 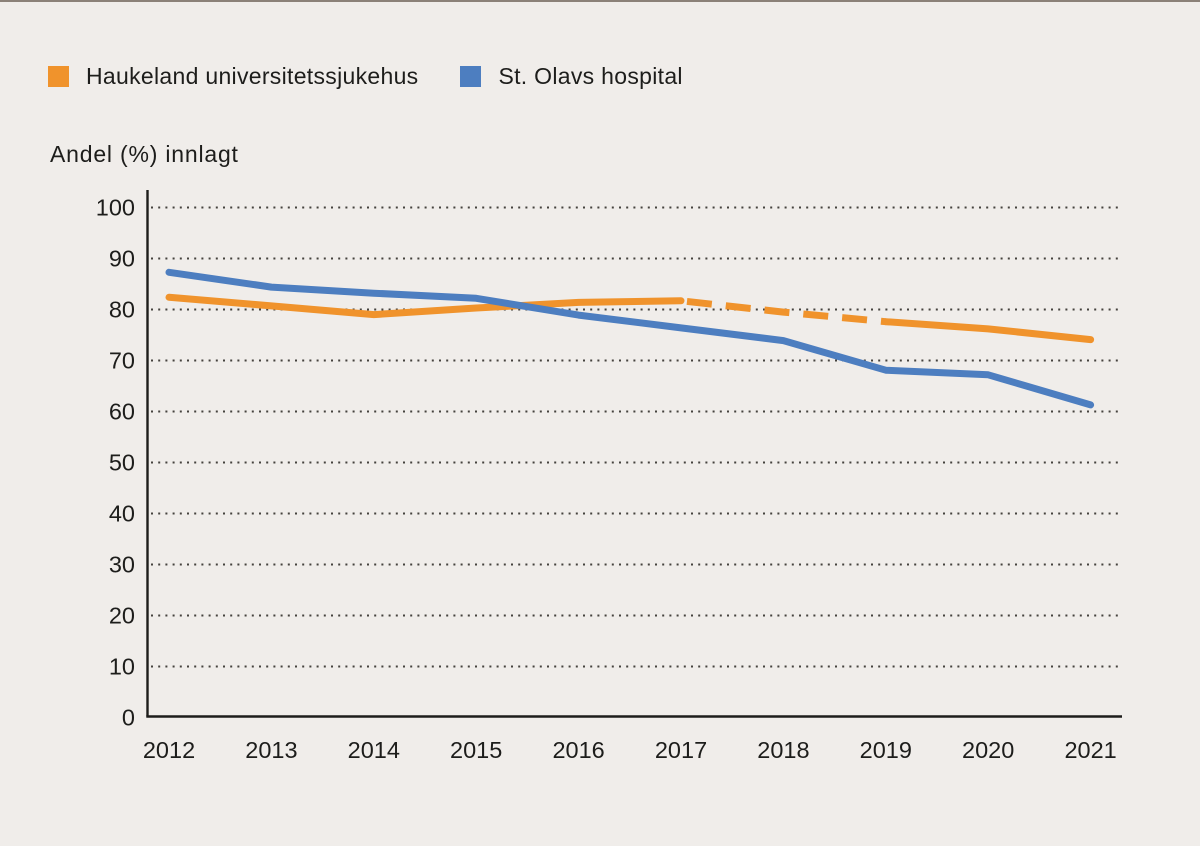 What do you see at coordinates (783, 311) in the screenshot?
I see `series-line-haukeland-dashed` at bounding box center [783, 311].